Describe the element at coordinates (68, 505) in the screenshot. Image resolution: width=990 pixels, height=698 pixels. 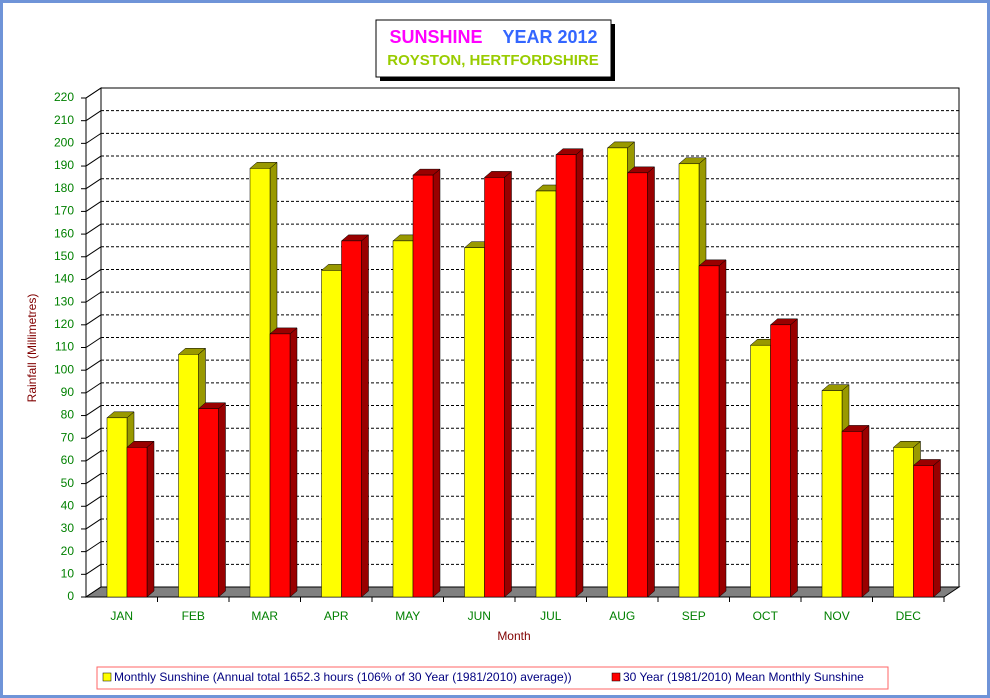
I see `y-tick-label: 40` at that location.